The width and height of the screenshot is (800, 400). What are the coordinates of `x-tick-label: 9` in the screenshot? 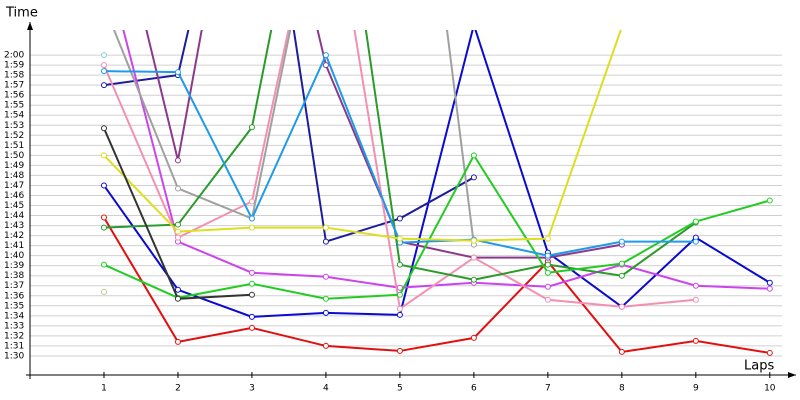 It's located at (696, 389).